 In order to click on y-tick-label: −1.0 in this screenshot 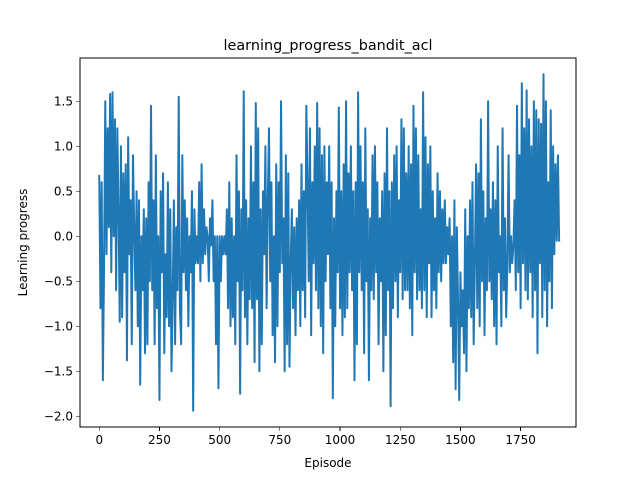, I will do `click(58, 327)`.